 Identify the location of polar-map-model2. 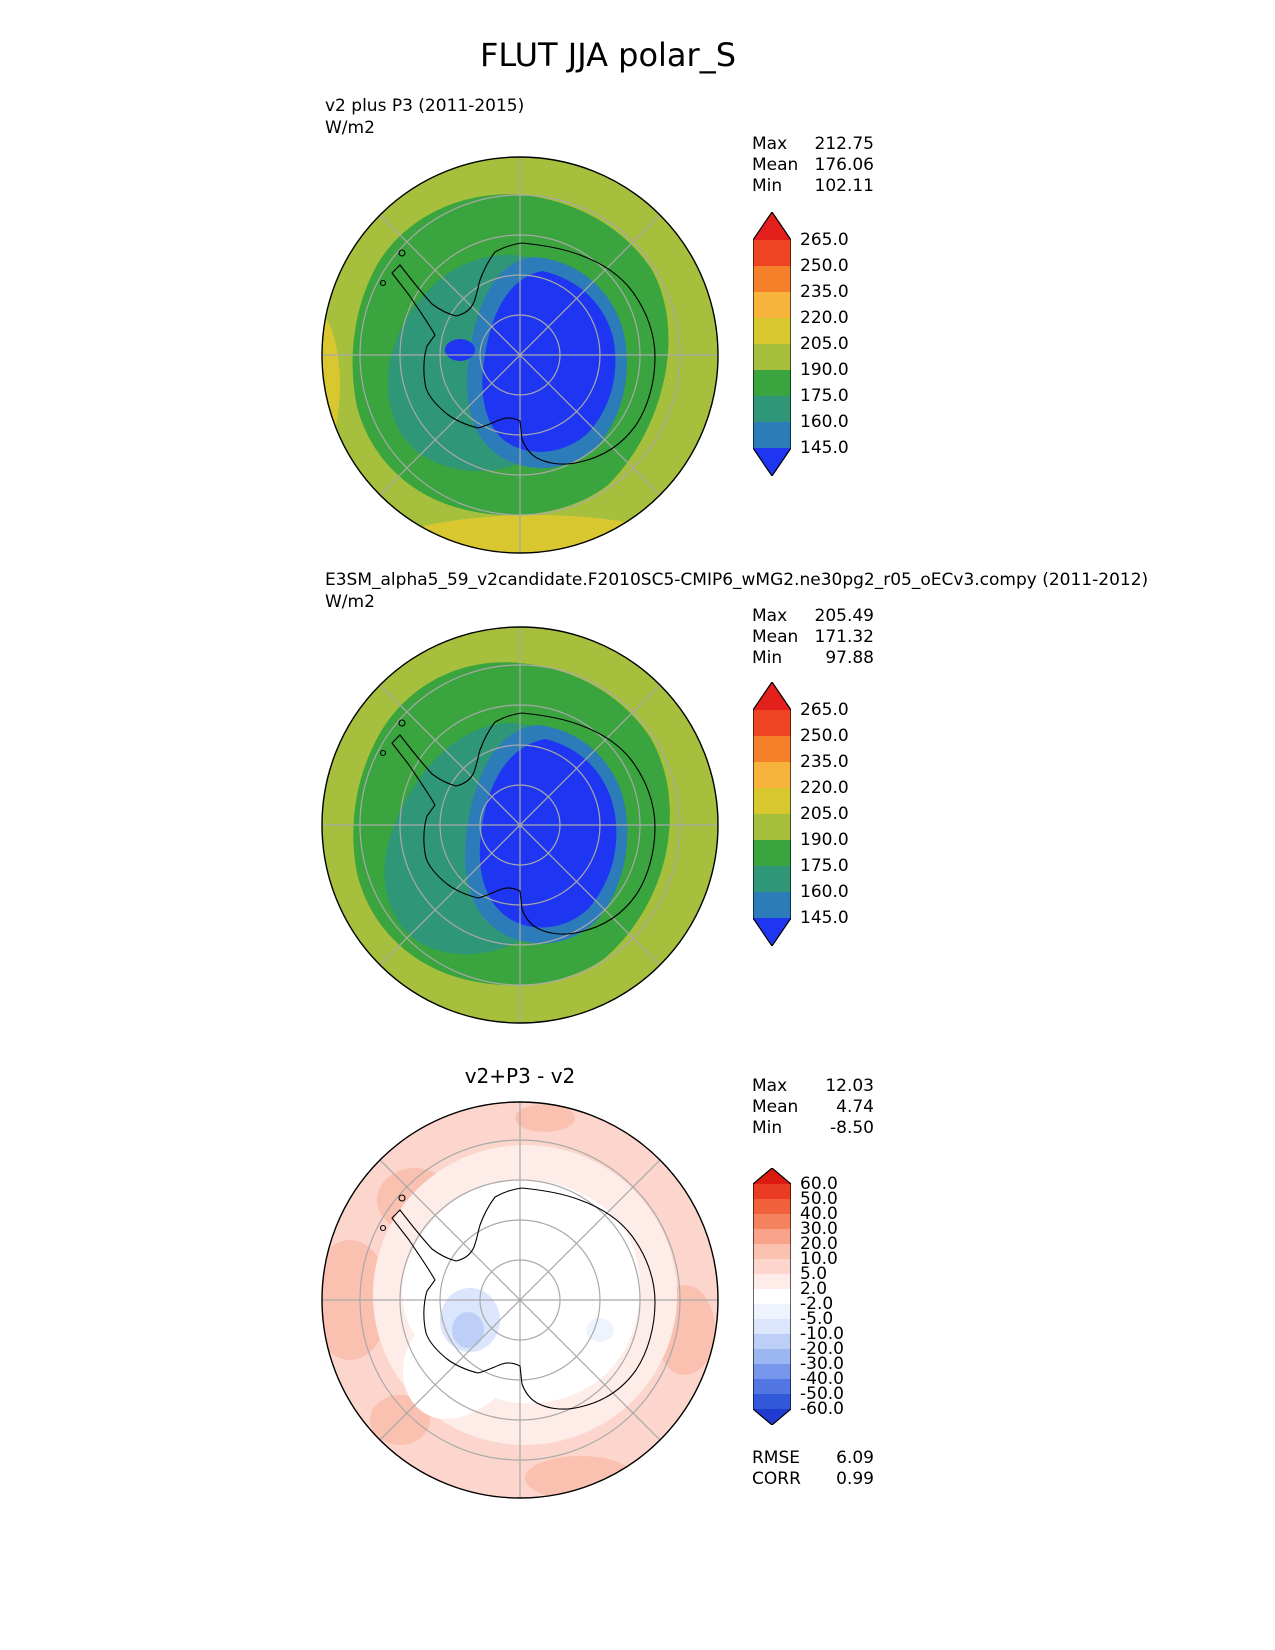
(520, 825).